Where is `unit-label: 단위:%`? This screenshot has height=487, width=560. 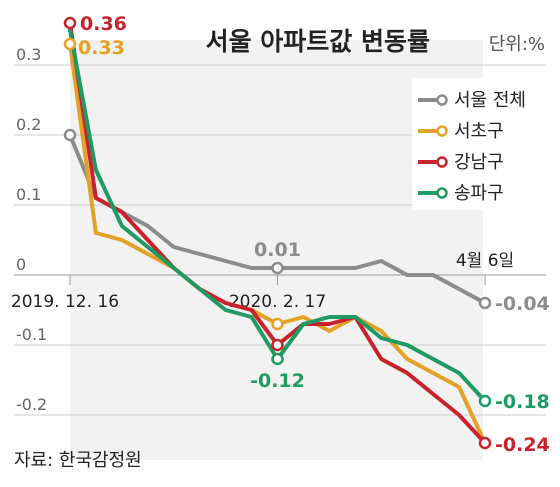 unit-label: 단위:% is located at coordinates (517, 44).